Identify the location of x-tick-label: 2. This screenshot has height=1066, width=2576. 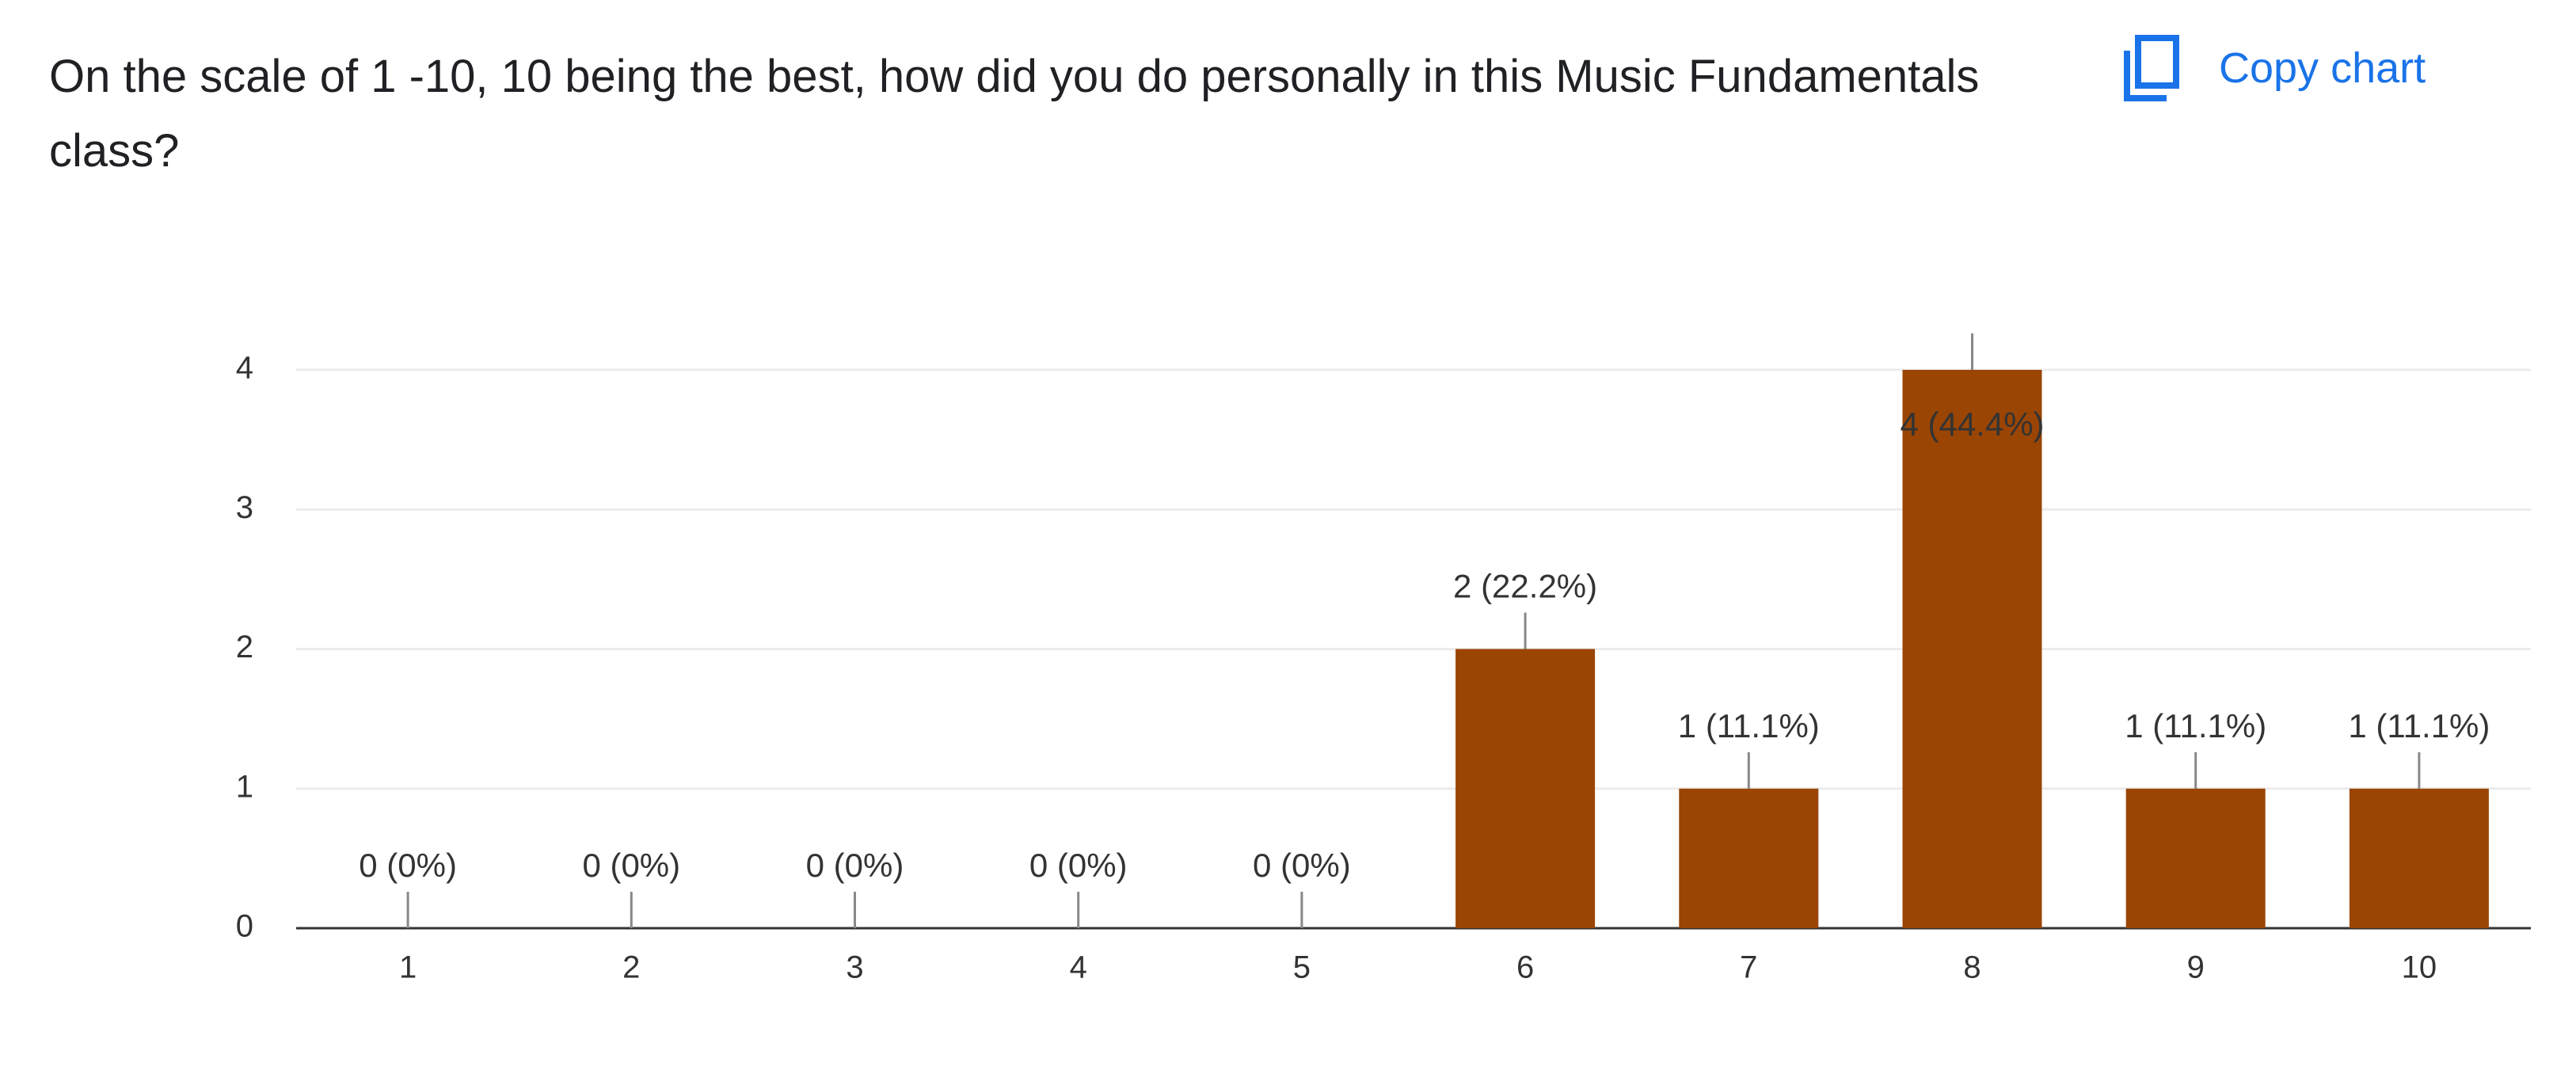
(631, 967).